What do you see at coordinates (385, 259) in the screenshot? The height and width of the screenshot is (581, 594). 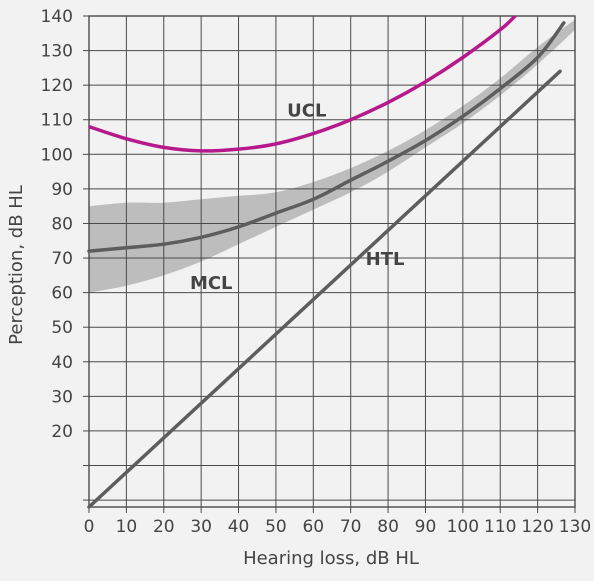 I see `annotation-htl: HTL` at bounding box center [385, 259].